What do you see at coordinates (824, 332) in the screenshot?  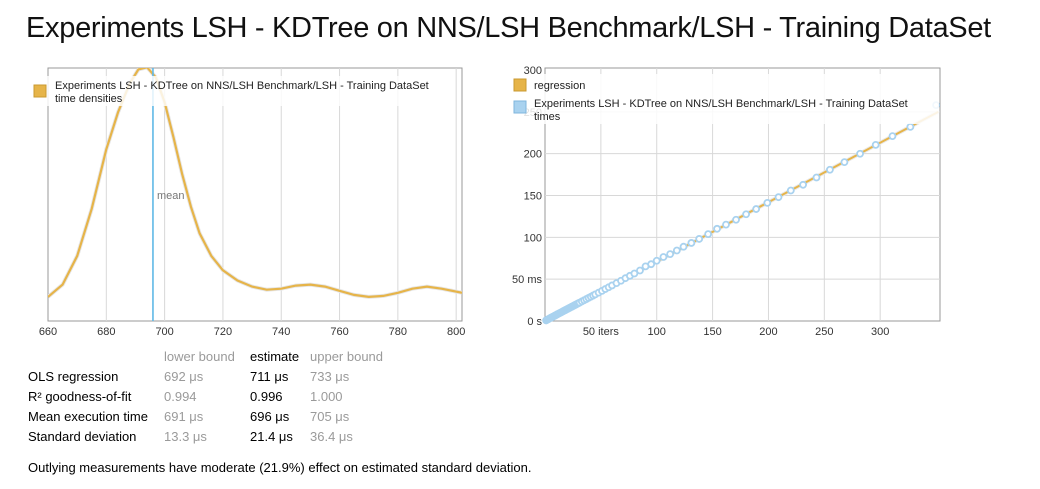 I see `regression-x-tick-label: 250` at bounding box center [824, 332].